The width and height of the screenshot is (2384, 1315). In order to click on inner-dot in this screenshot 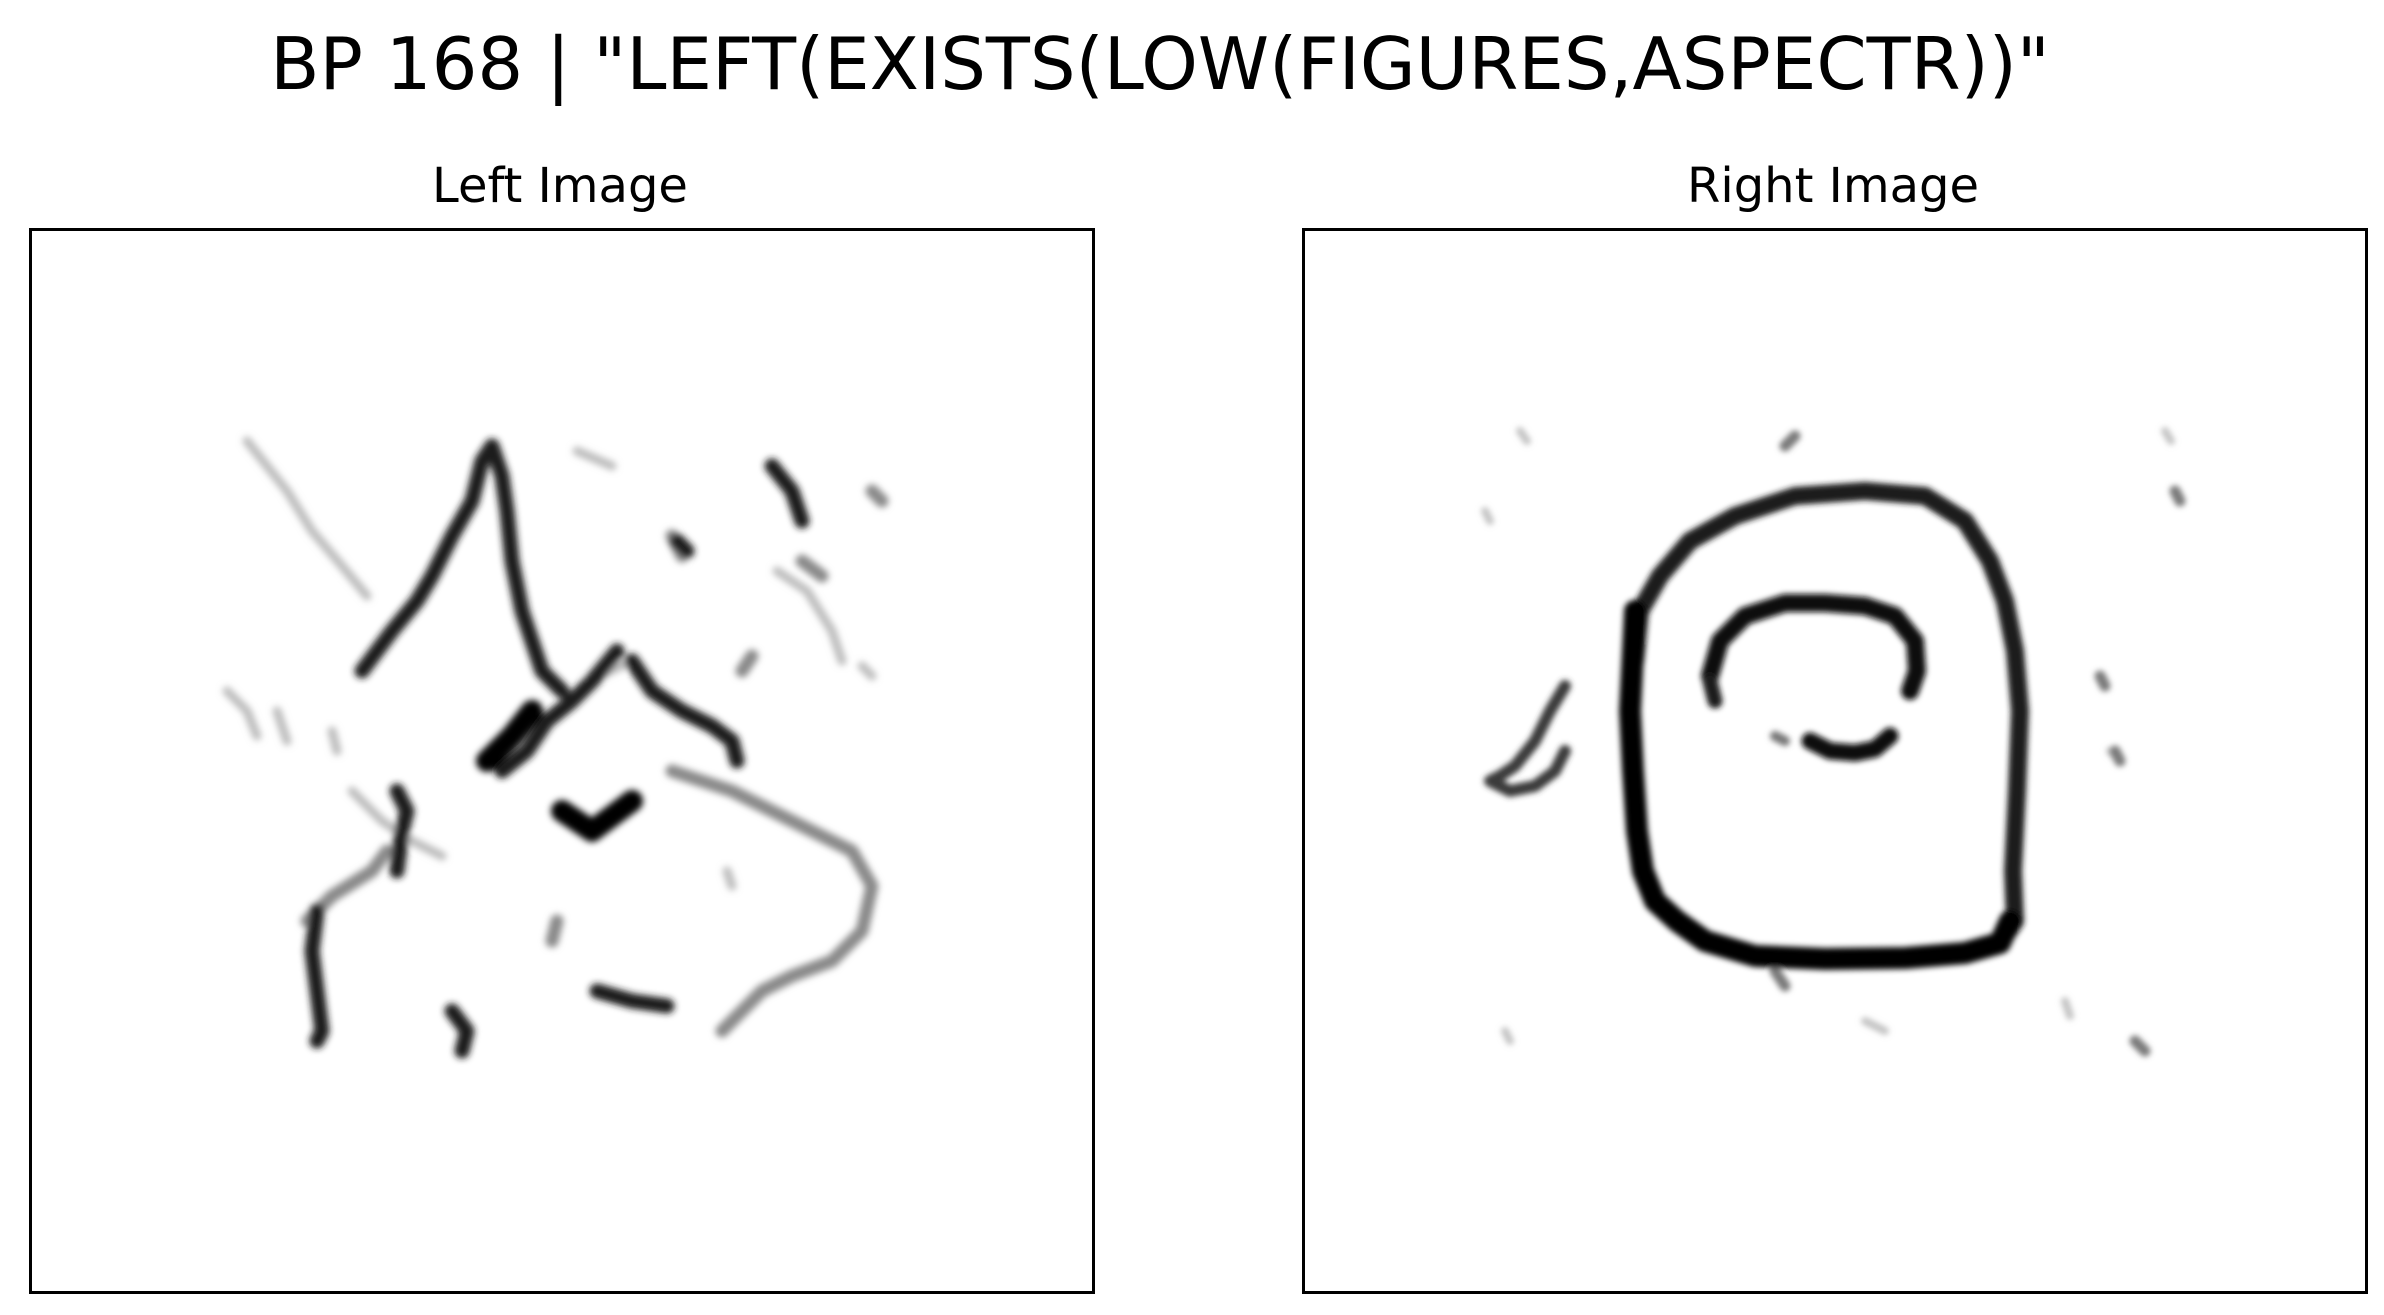, I will do `click(1780, 738)`.